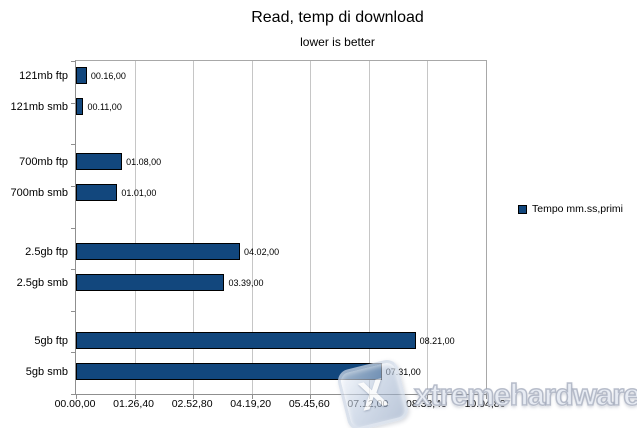  Describe the element at coordinates (337, 42) in the screenshot. I see `chart-subtitle: lower is better` at that location.